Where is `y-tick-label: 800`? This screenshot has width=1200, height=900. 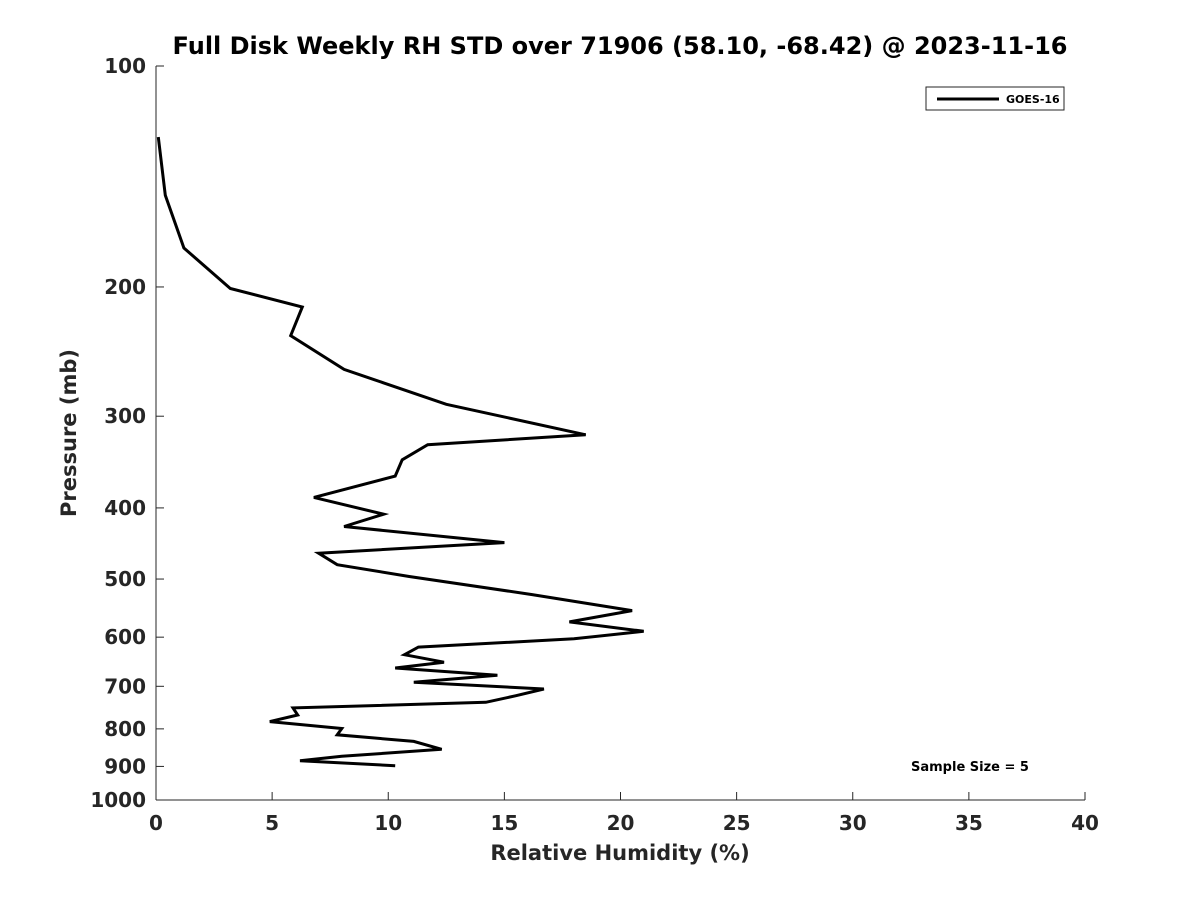
y-tick-label: 800 is located at coordinates (125, 729).